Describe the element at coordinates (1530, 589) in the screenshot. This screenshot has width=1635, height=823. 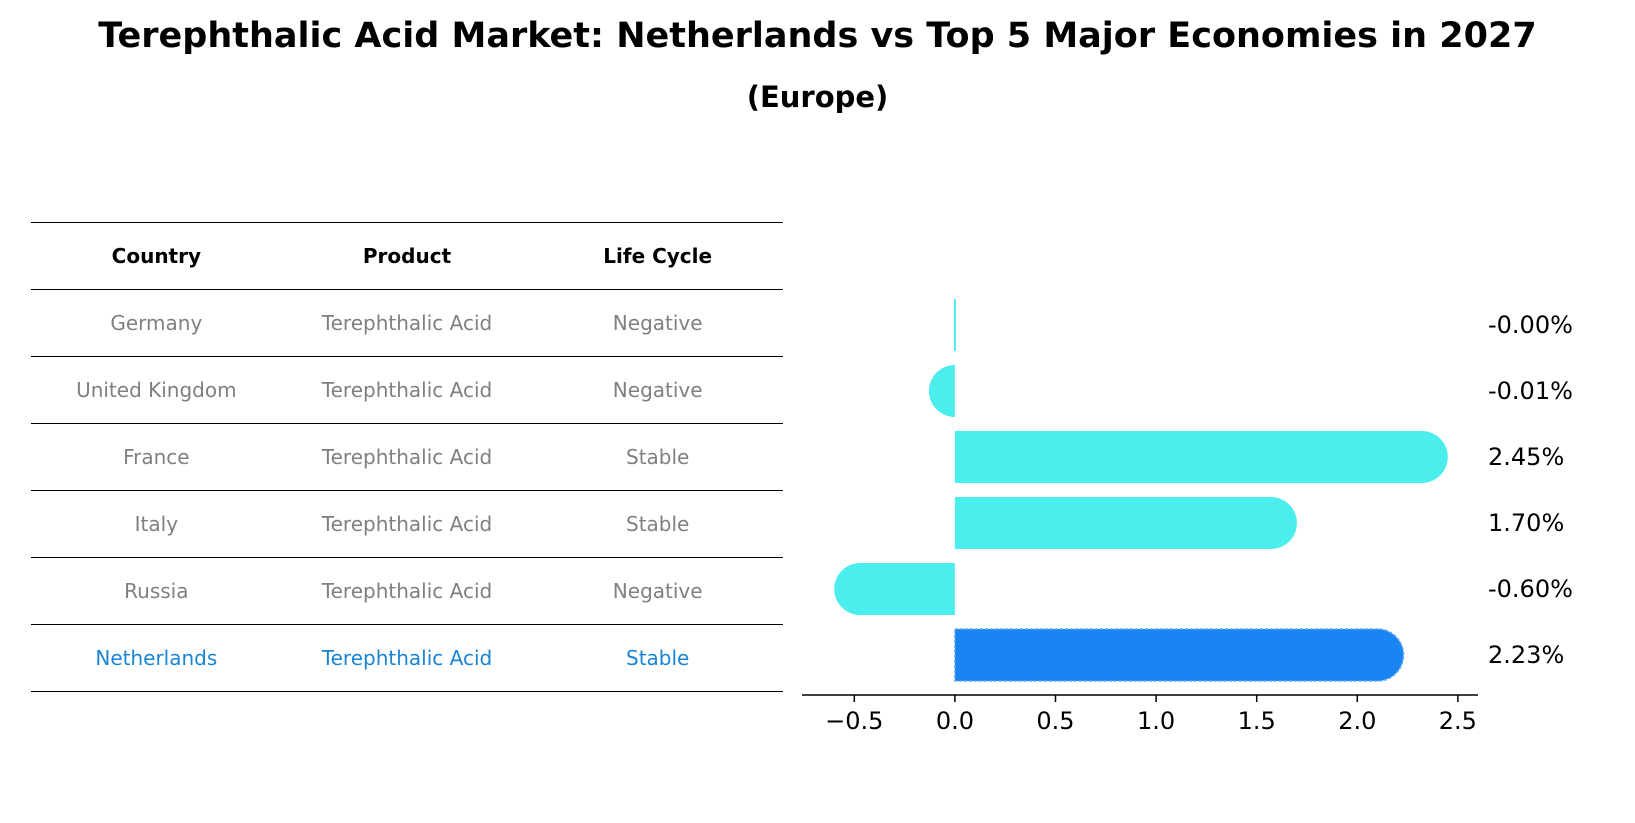
I see `data-label: -0.60%` at that location.